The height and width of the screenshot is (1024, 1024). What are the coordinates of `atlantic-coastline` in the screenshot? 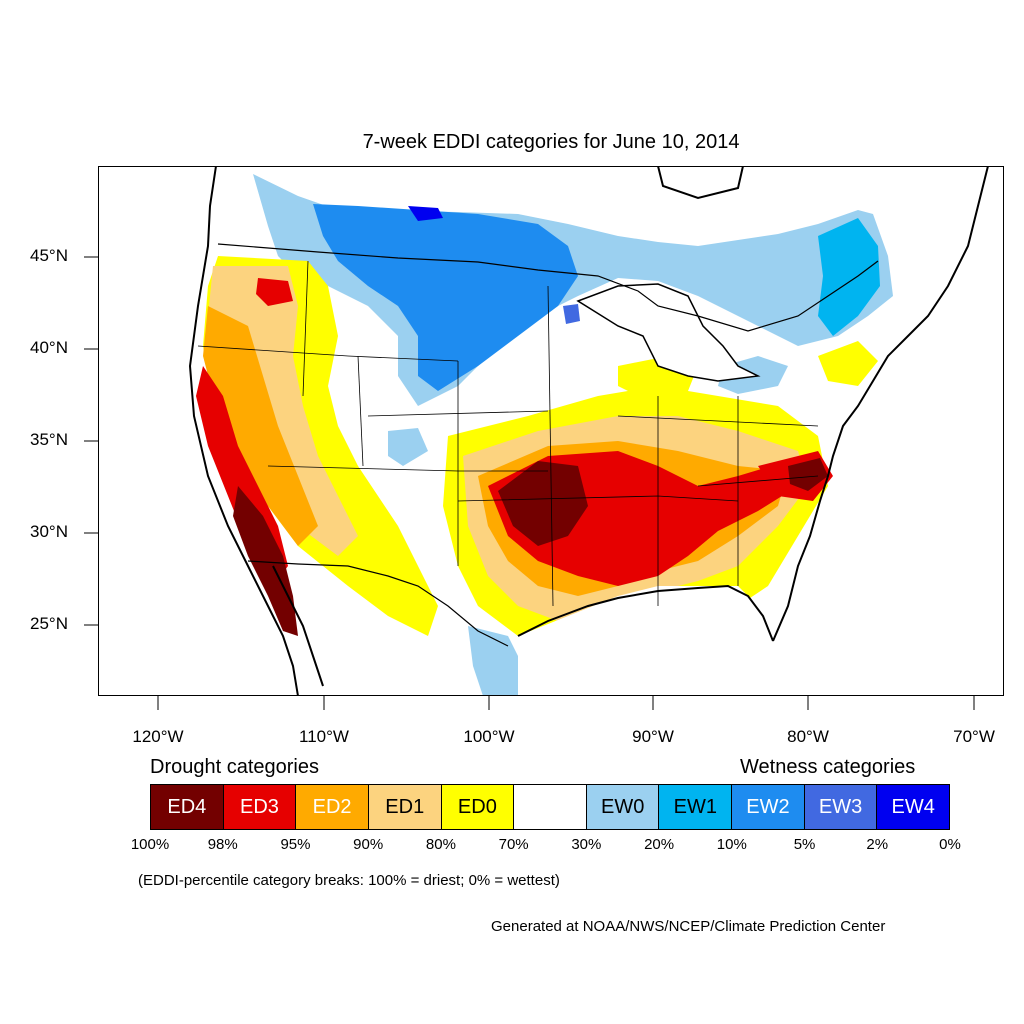 It's located at (880, 404).